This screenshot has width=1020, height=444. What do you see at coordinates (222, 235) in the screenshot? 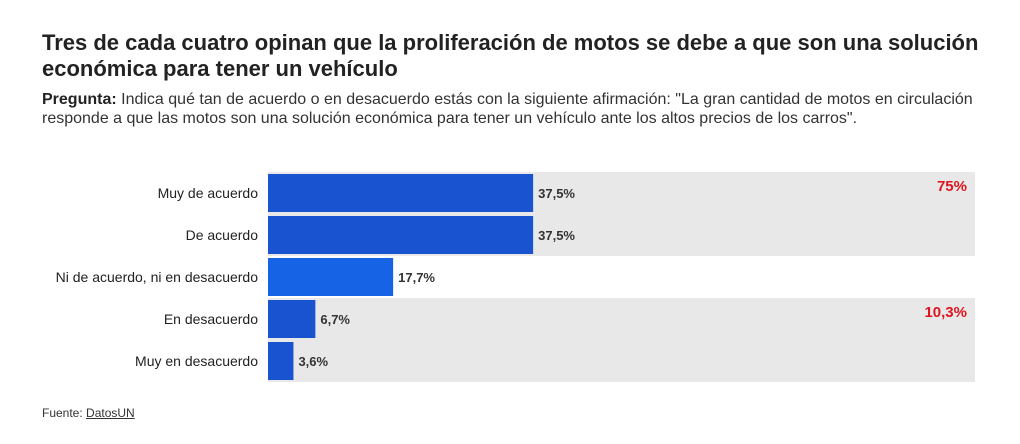
I see `category-label: De acuerdo` at bounding box center [222, 235].